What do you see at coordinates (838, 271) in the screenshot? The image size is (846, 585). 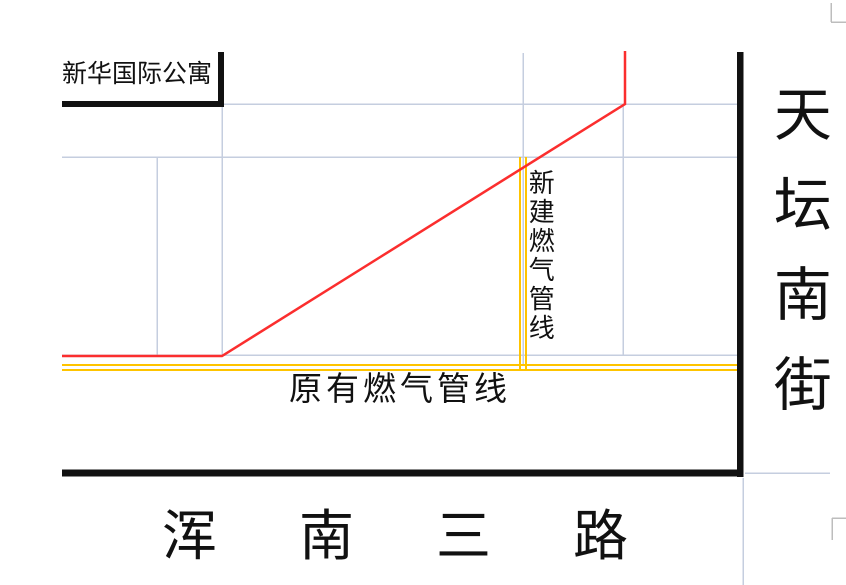 I see `page-corner-marks` at bounding box center [838, 271].